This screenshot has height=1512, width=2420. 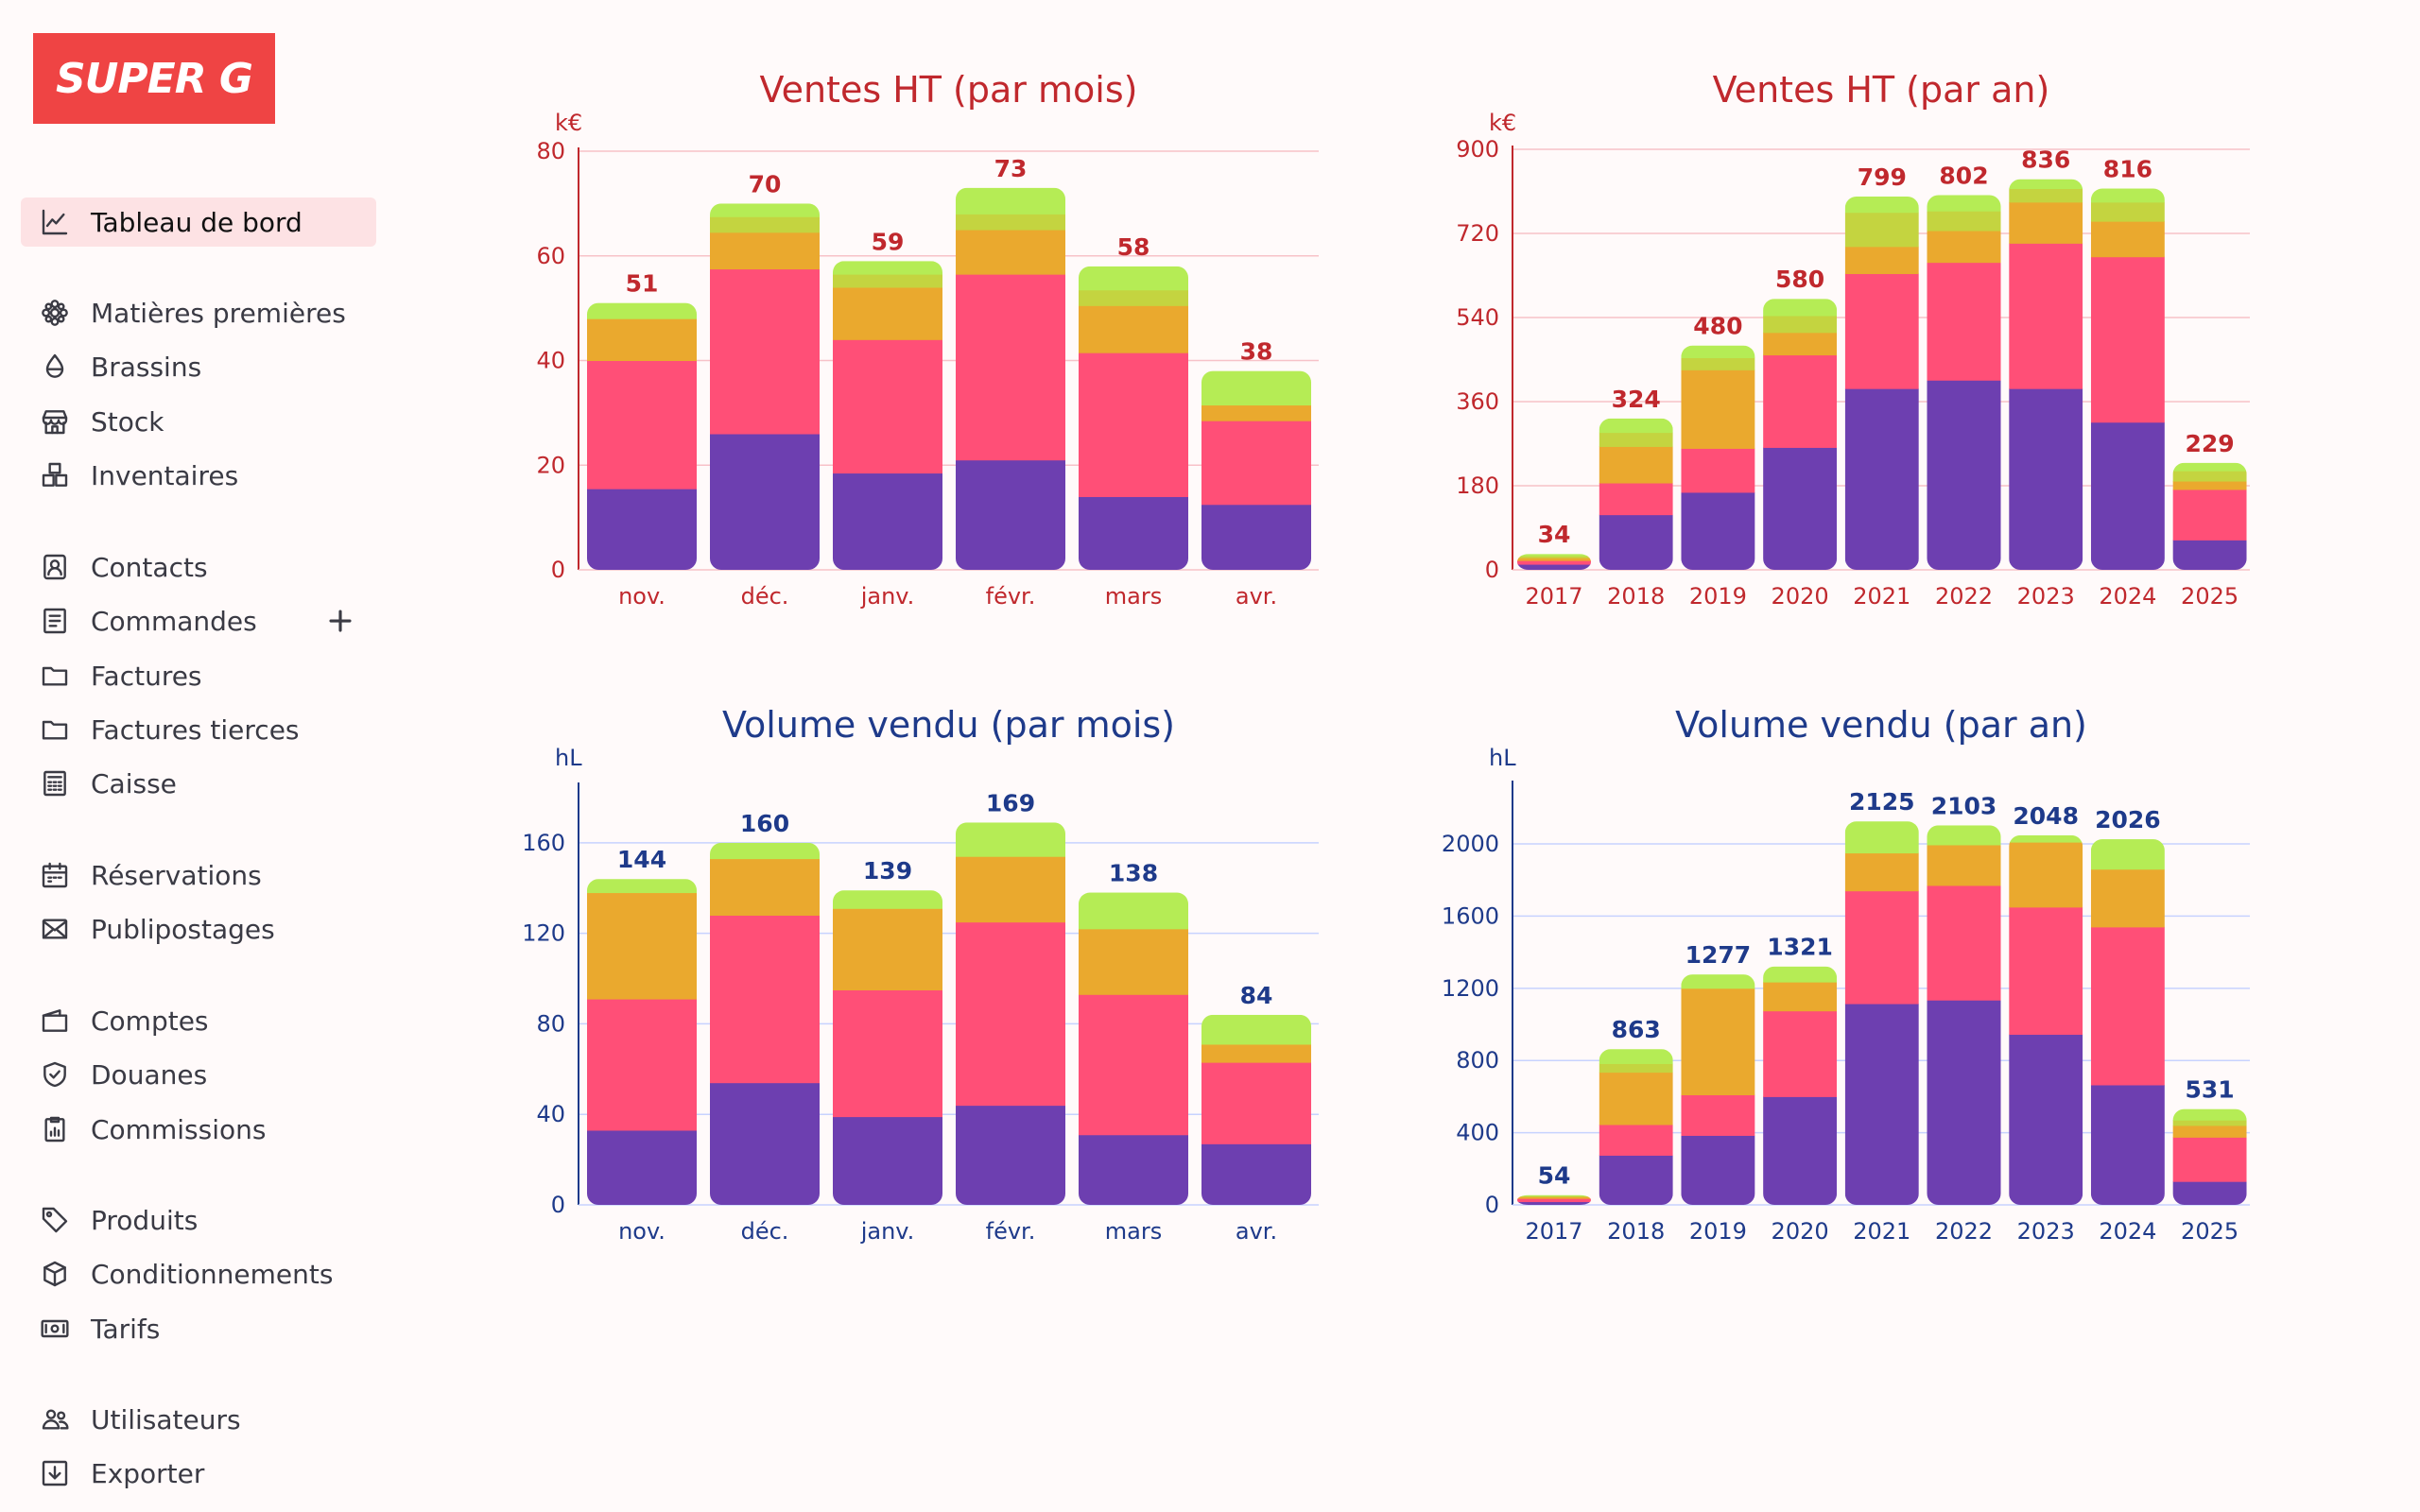 I want to click on sidebar-item-reservations: Réservations, so click(x=198, y=875).